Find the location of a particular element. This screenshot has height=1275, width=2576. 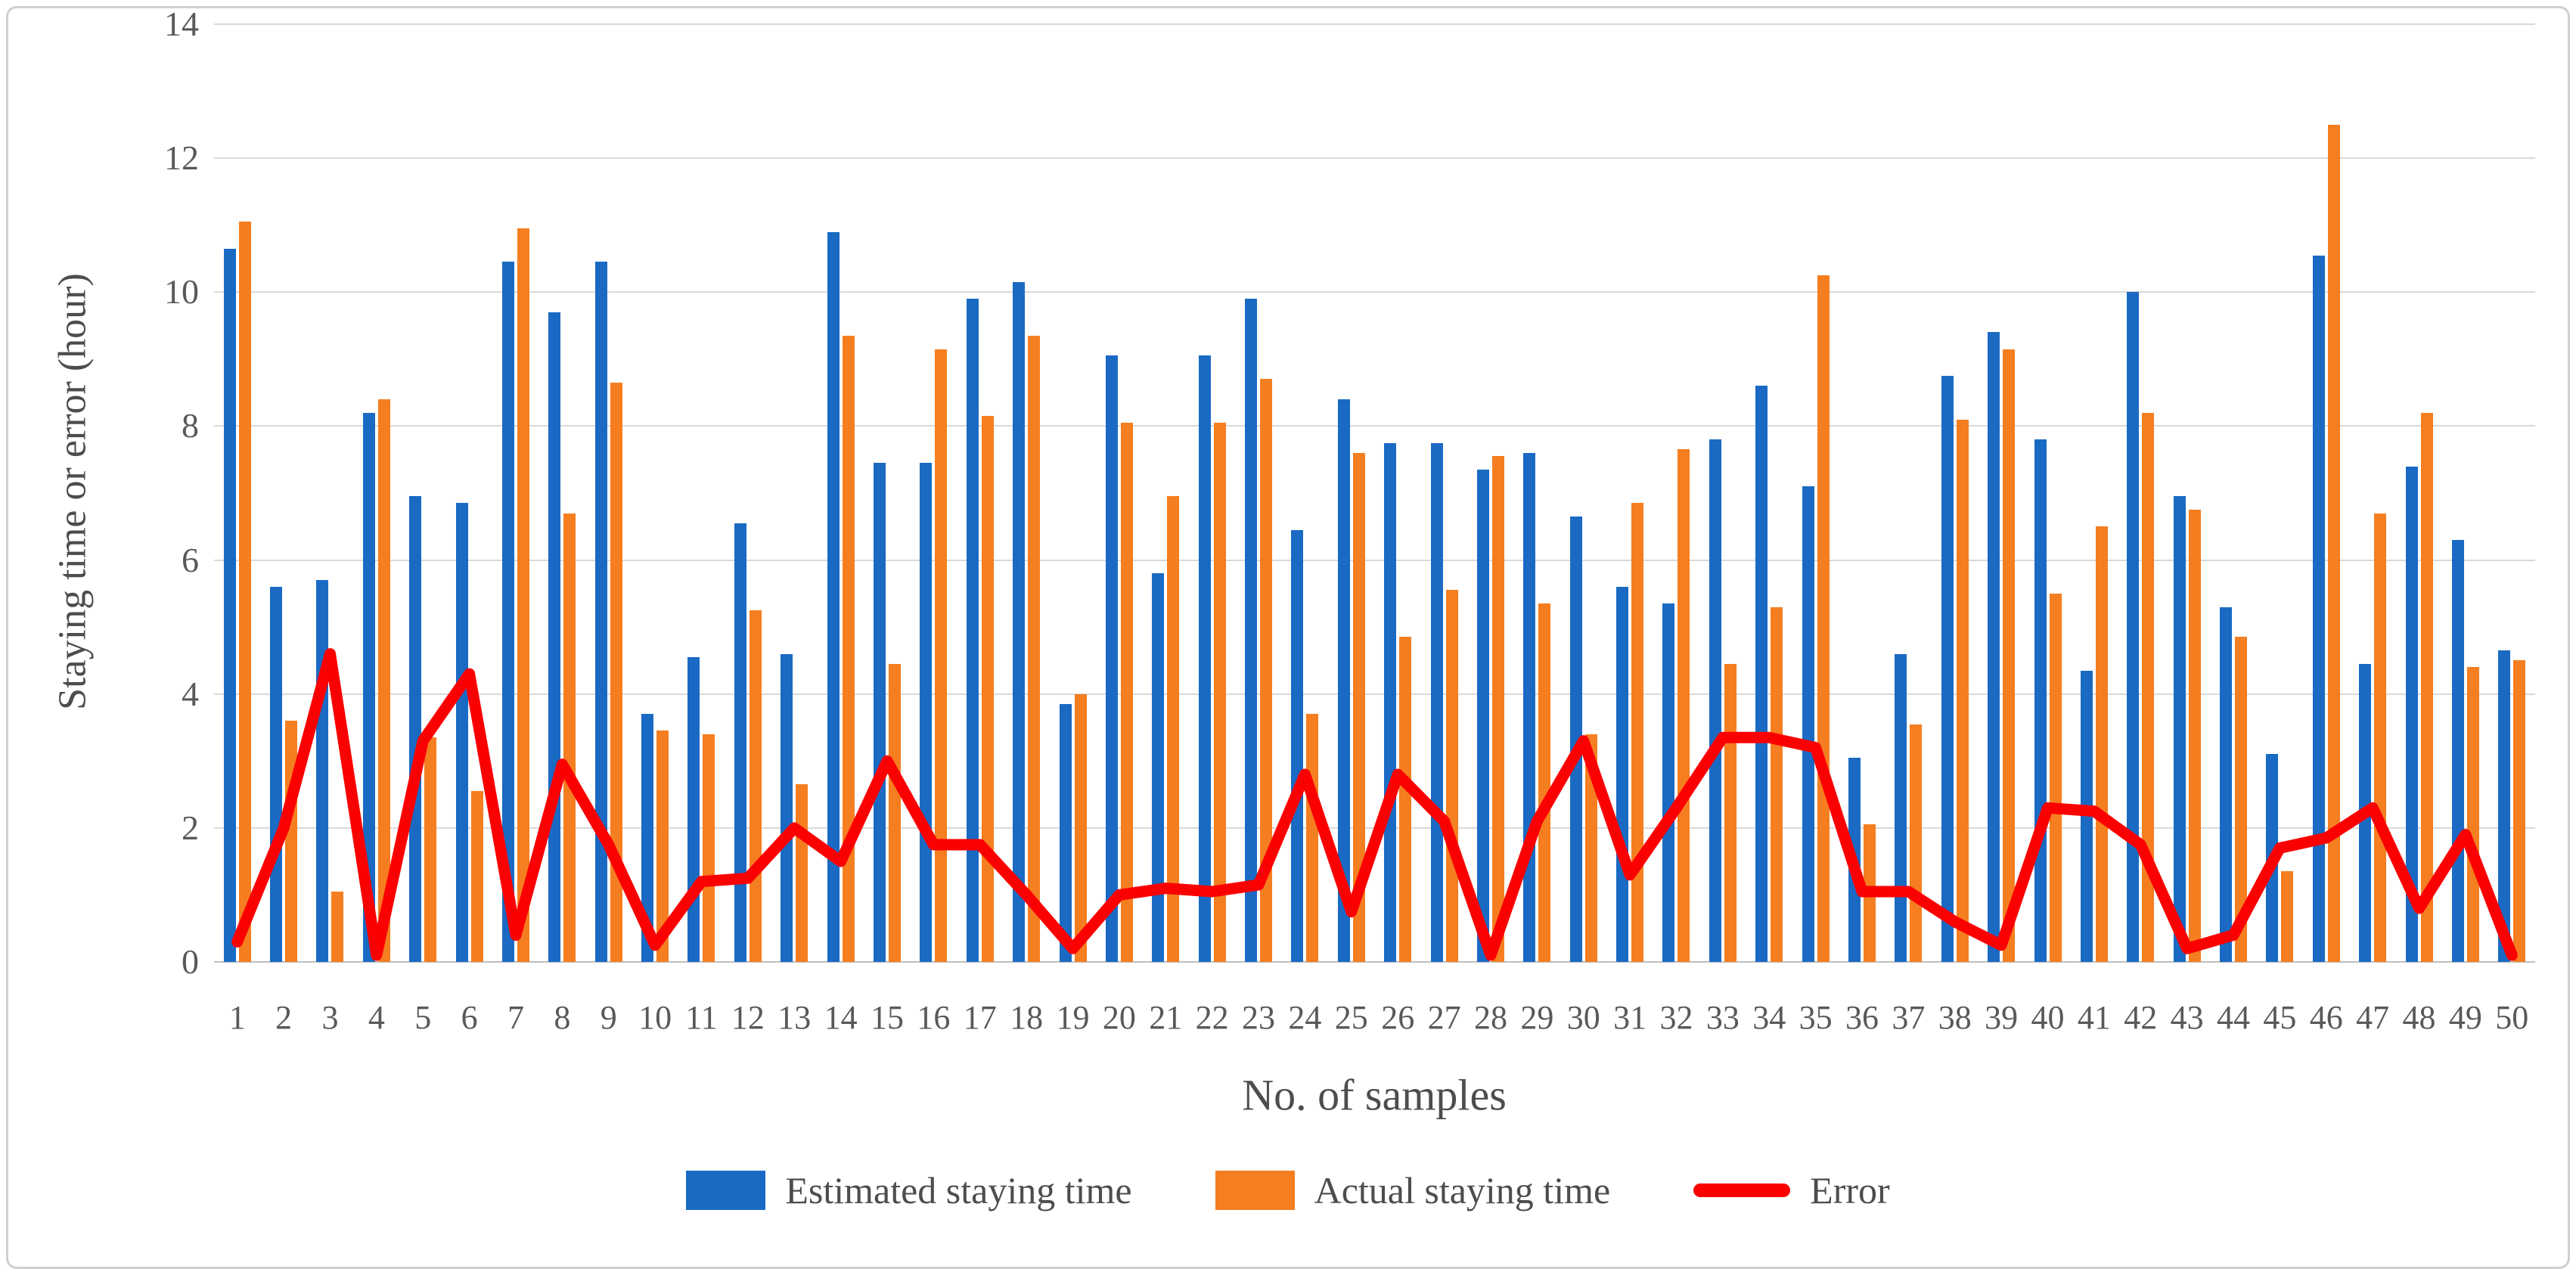

x-tick-label-3: 3 is located at coordinates (330, 1017).